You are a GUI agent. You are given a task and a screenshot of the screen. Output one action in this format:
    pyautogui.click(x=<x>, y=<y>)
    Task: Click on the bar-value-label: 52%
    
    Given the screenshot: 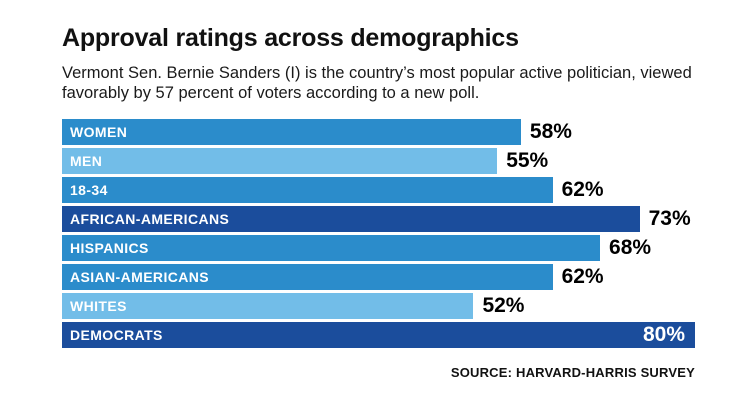 What is the action you would take?
    pyautogui.click(x=503, y=306)
    